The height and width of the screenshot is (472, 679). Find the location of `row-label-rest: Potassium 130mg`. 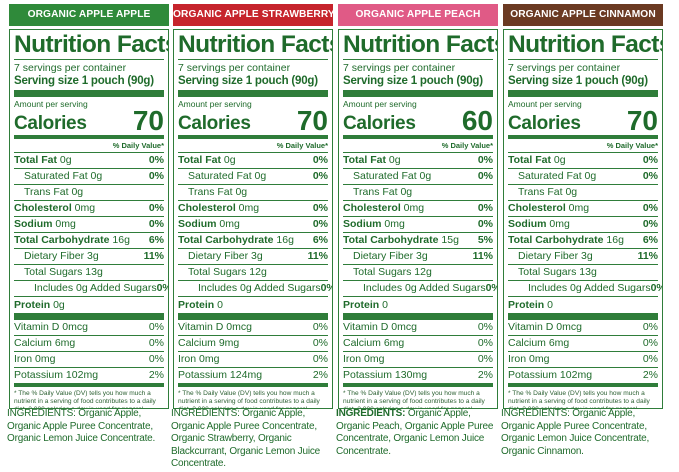

row-label-rest: Potassium 130mg is located at coordinates (385, 375).